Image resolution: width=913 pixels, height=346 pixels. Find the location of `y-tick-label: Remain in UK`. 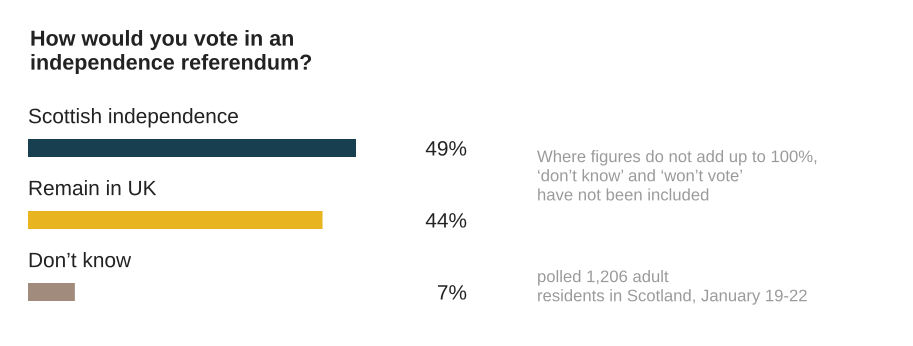

y-tick-label: Remain in UK is located at coordinates (93, 188).